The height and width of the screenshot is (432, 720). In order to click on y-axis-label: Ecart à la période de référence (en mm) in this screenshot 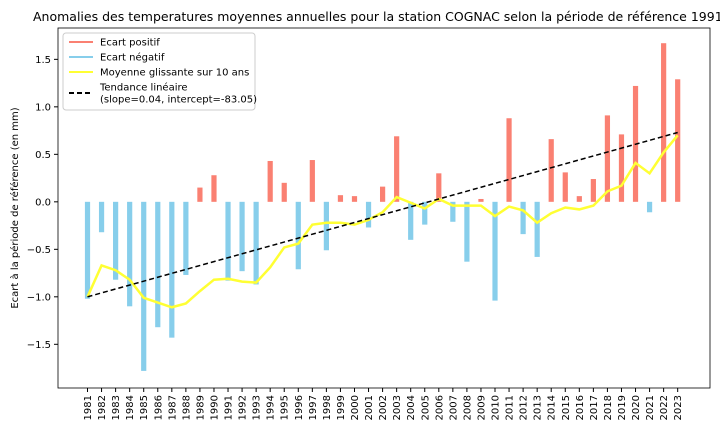, I will do `click(15, 207)`.